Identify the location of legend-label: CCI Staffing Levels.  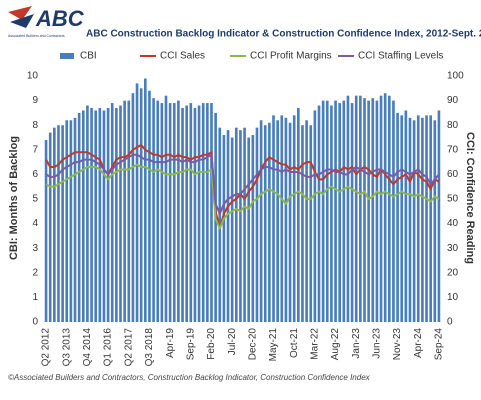
(400, 56).